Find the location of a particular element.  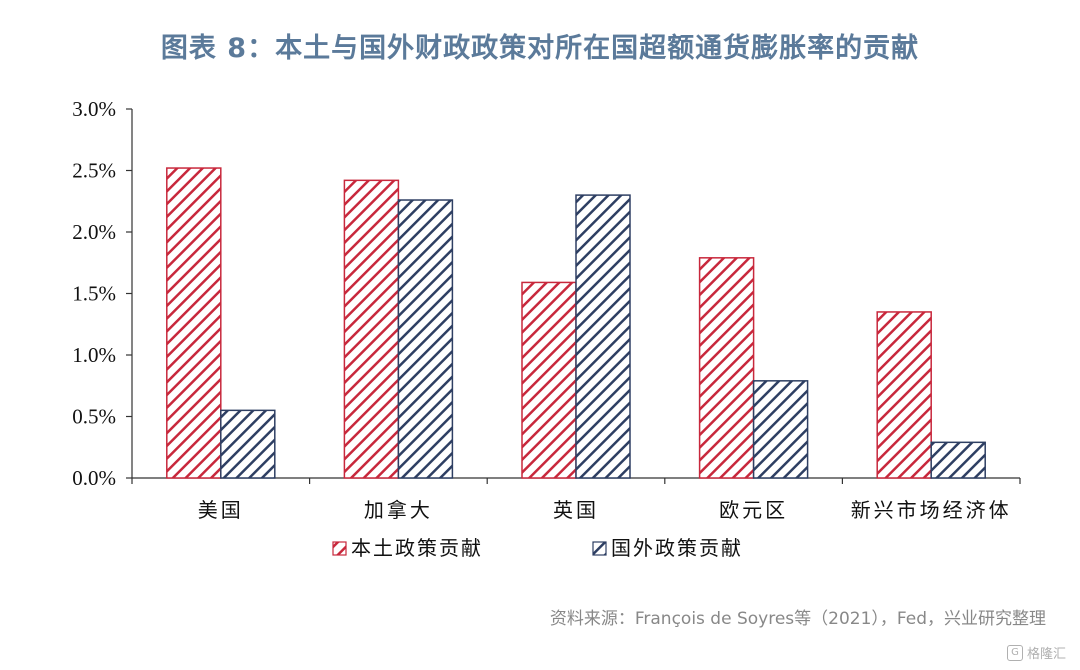

x-category-label: 美国 is located at coordinates (221, 510).